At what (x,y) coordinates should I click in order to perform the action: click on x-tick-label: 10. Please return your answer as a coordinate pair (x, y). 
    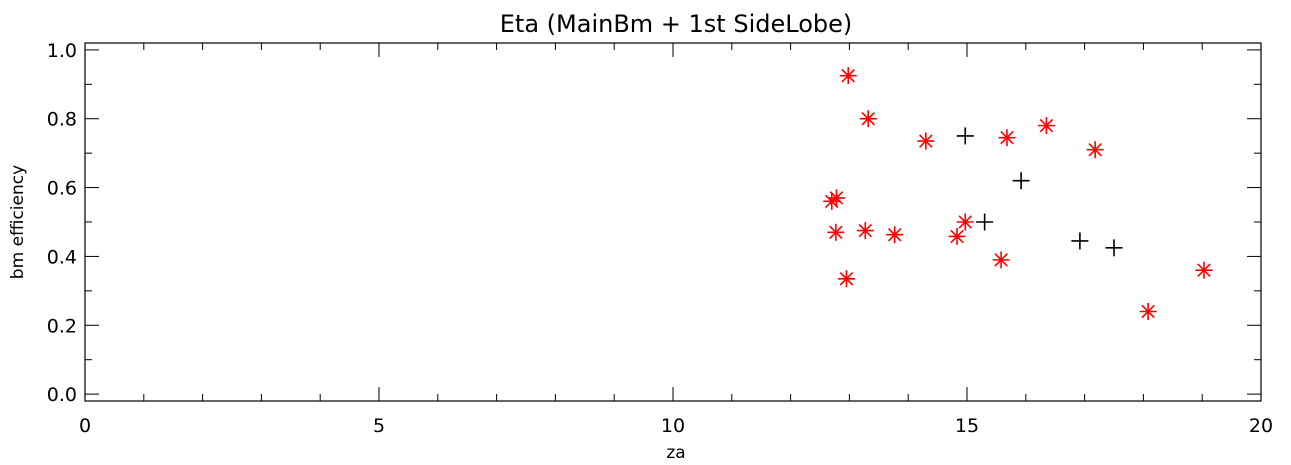
    Looking at the image, I should click on (673, 426).